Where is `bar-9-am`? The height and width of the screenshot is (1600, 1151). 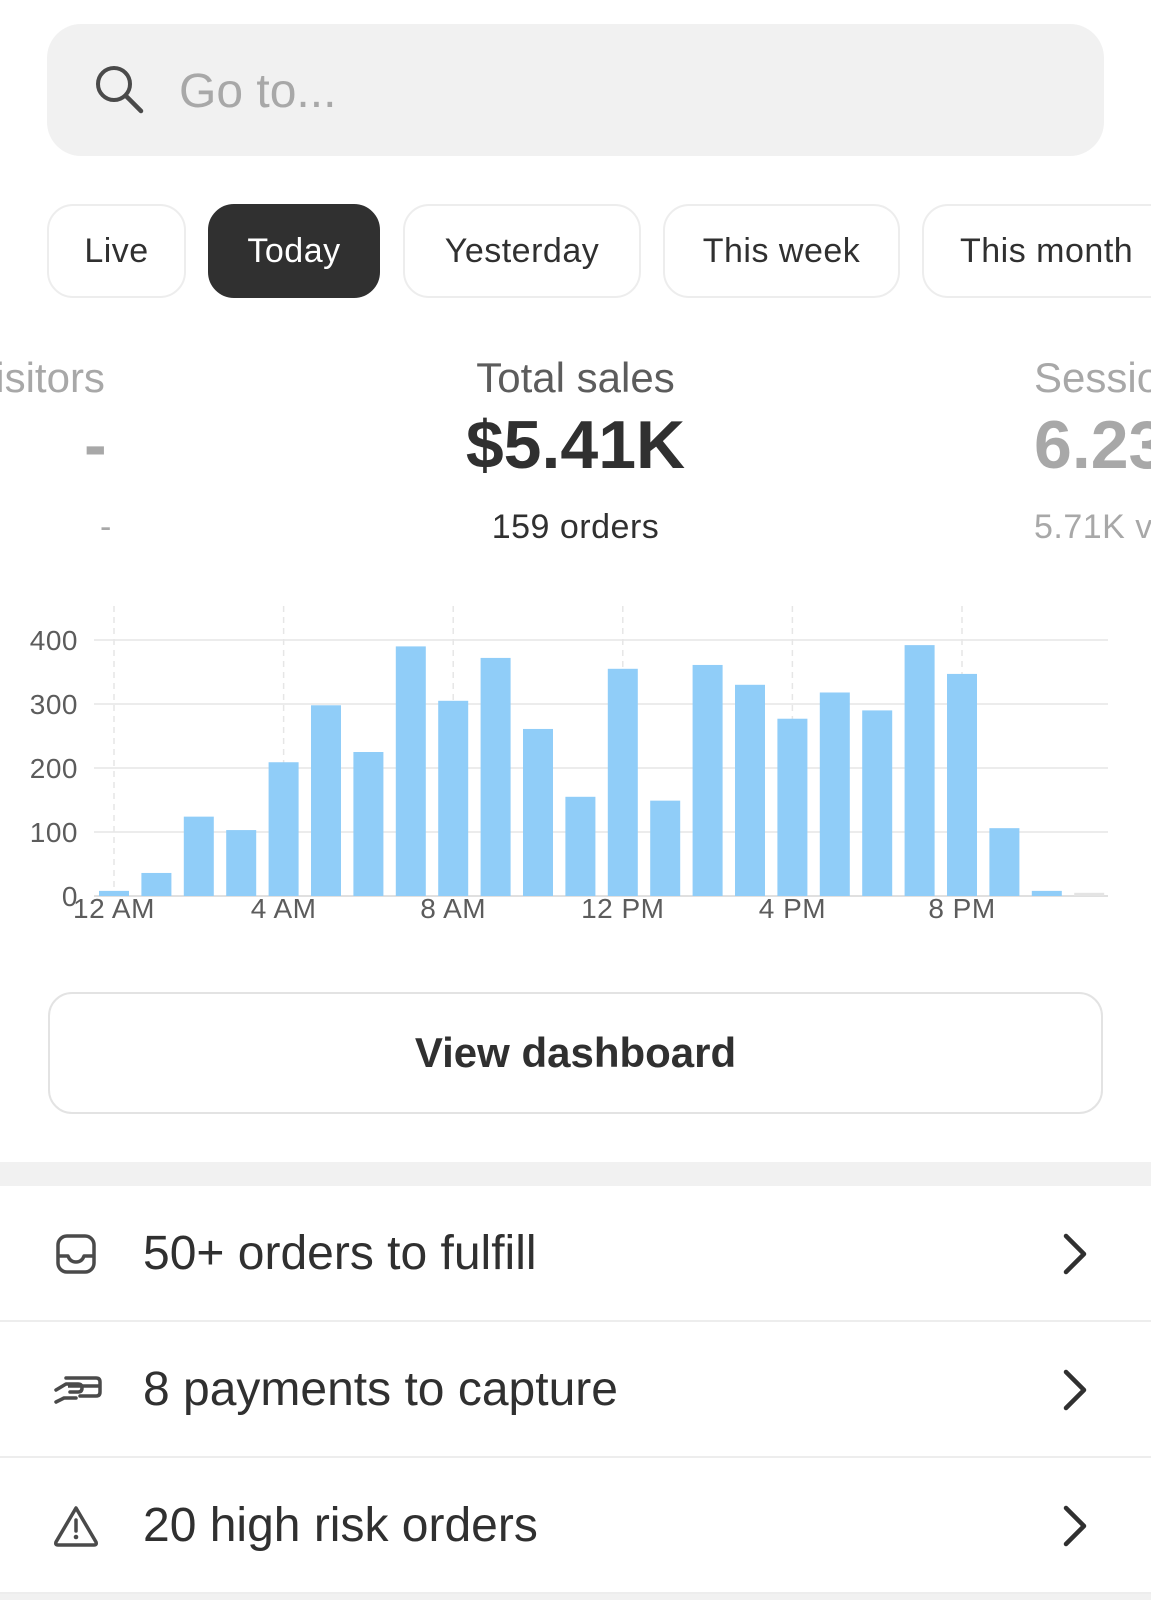
bar-9-am is located at coordinates (495, 776).